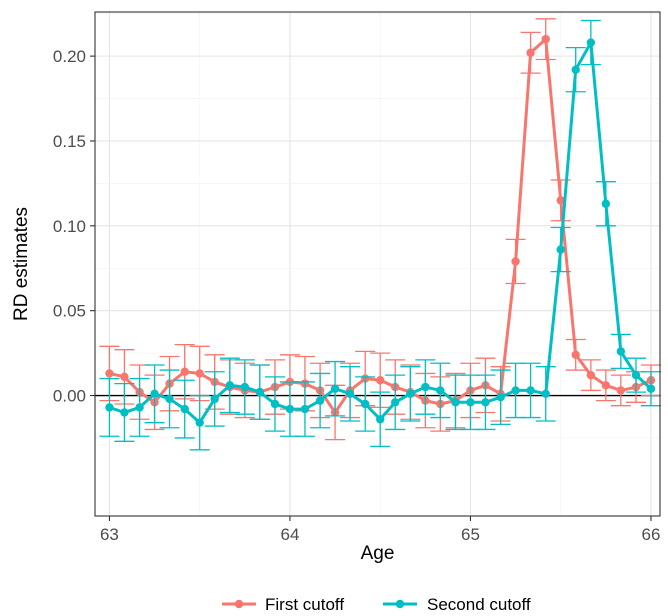 Image resolution: width=668 pixels, height=616 pixels. What do you see at coordinates (69, 226) in the screenshot?
I see `y-tick-label: 0.10` at bounding box center [69, 226].